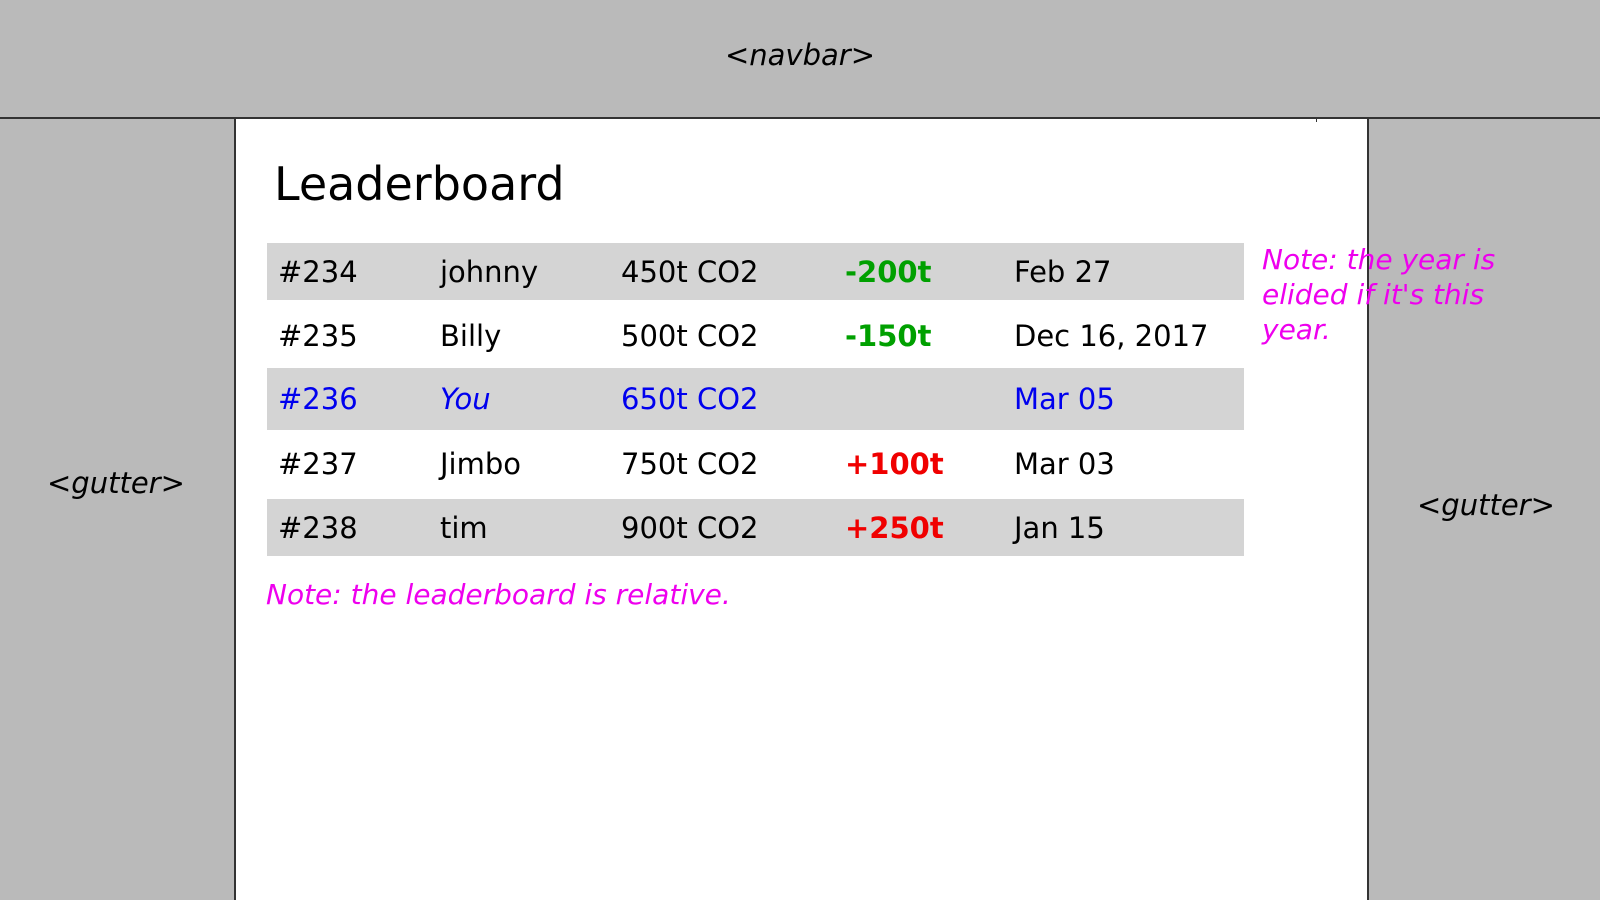 Image resolution: width=1600 pixels, height=900 pixels. I want to click on rank-cell: #235, so click(318, 335).